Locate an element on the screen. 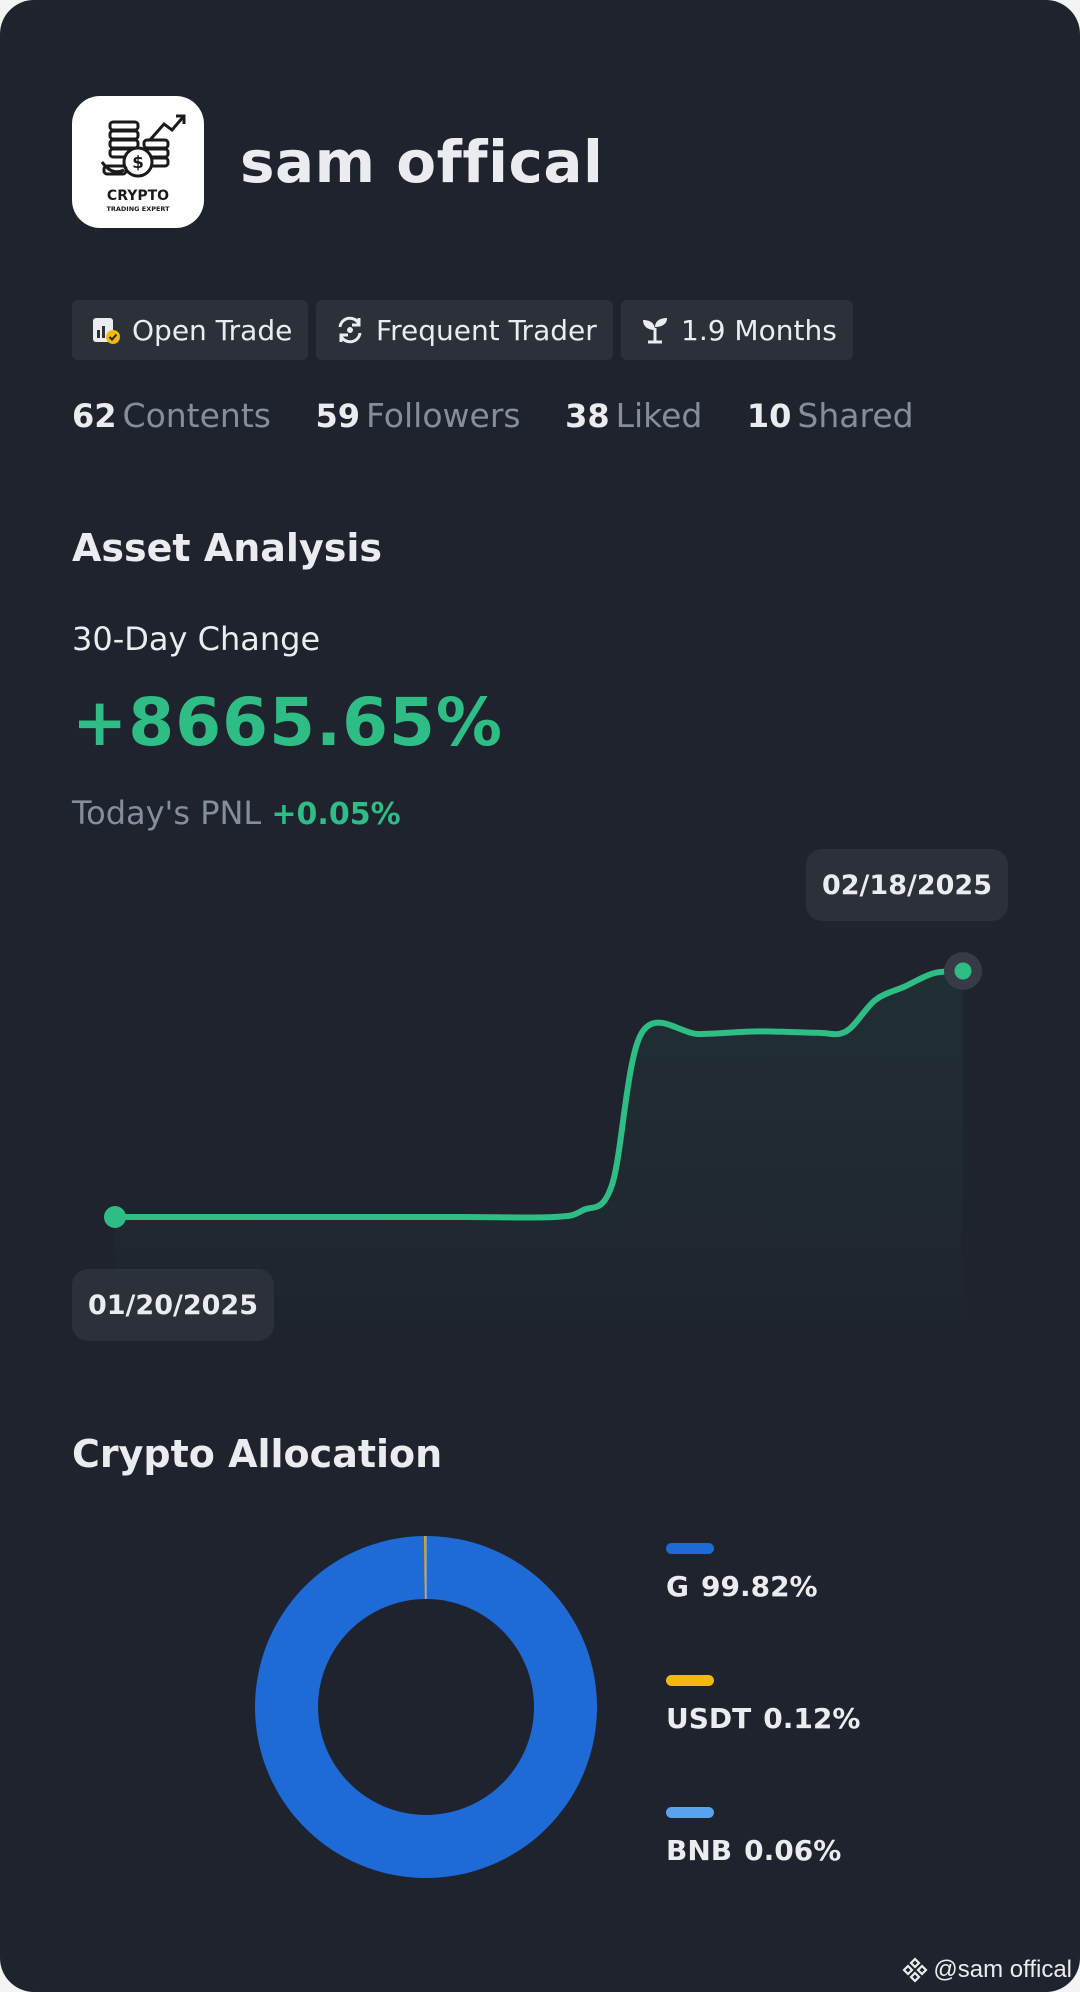  badge-open-trade: Open Trade is located at coordinates (190, 330).